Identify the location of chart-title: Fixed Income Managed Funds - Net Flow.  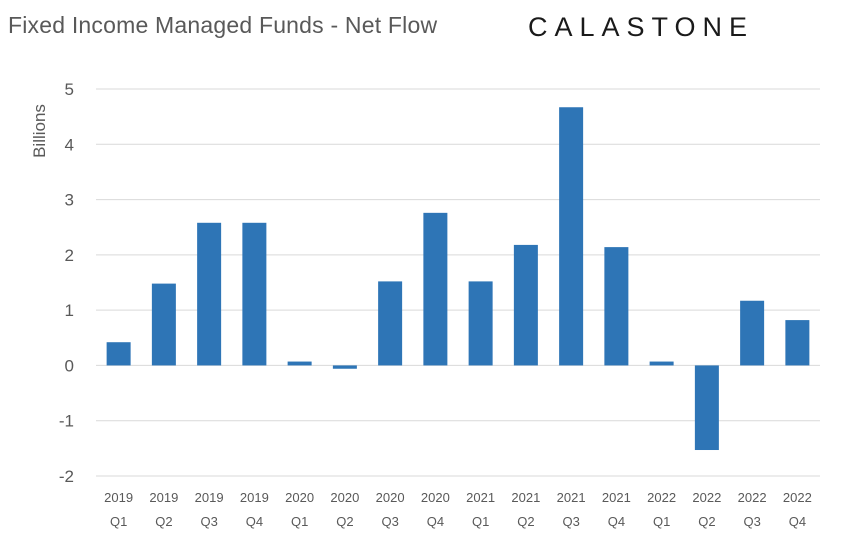
(223, 25).